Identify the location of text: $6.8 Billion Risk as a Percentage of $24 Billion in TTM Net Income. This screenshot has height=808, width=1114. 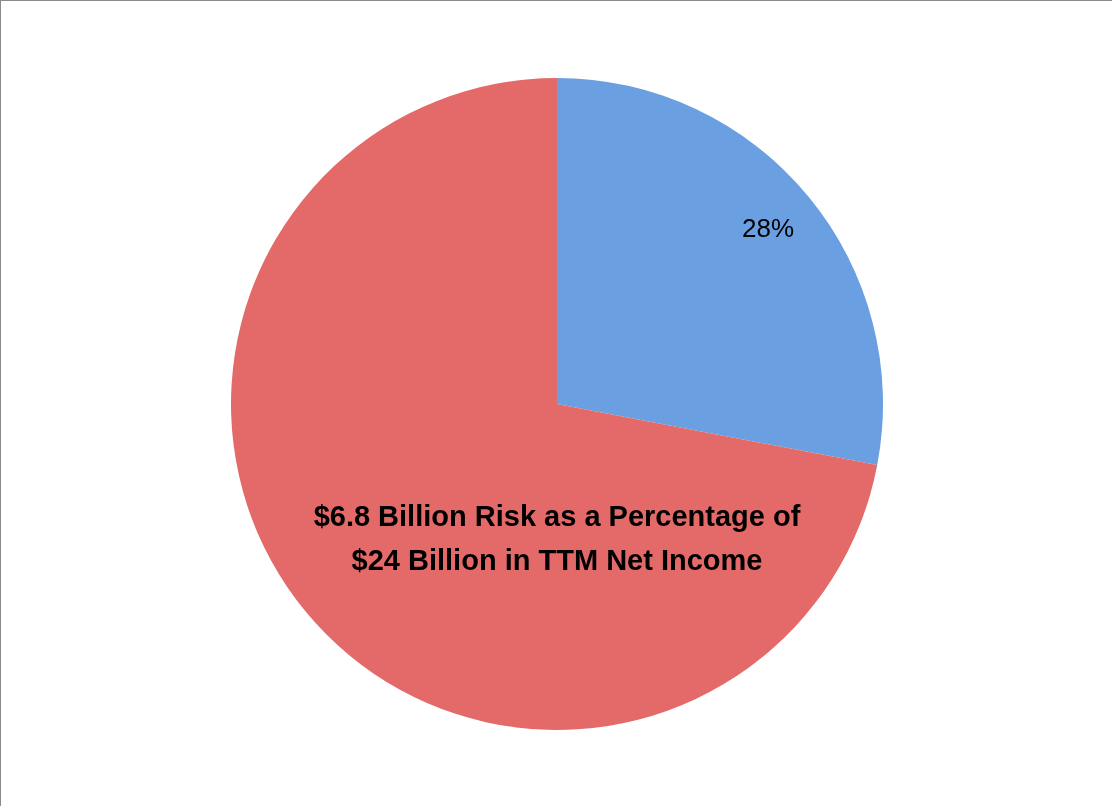
(557, 538).